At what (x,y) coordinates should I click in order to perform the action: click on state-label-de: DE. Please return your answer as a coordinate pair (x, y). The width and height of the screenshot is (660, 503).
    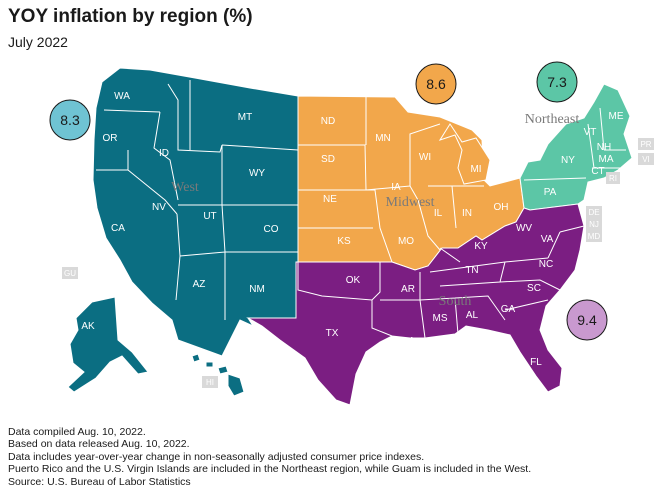
    Looking at the image, I should click on (593, 212).